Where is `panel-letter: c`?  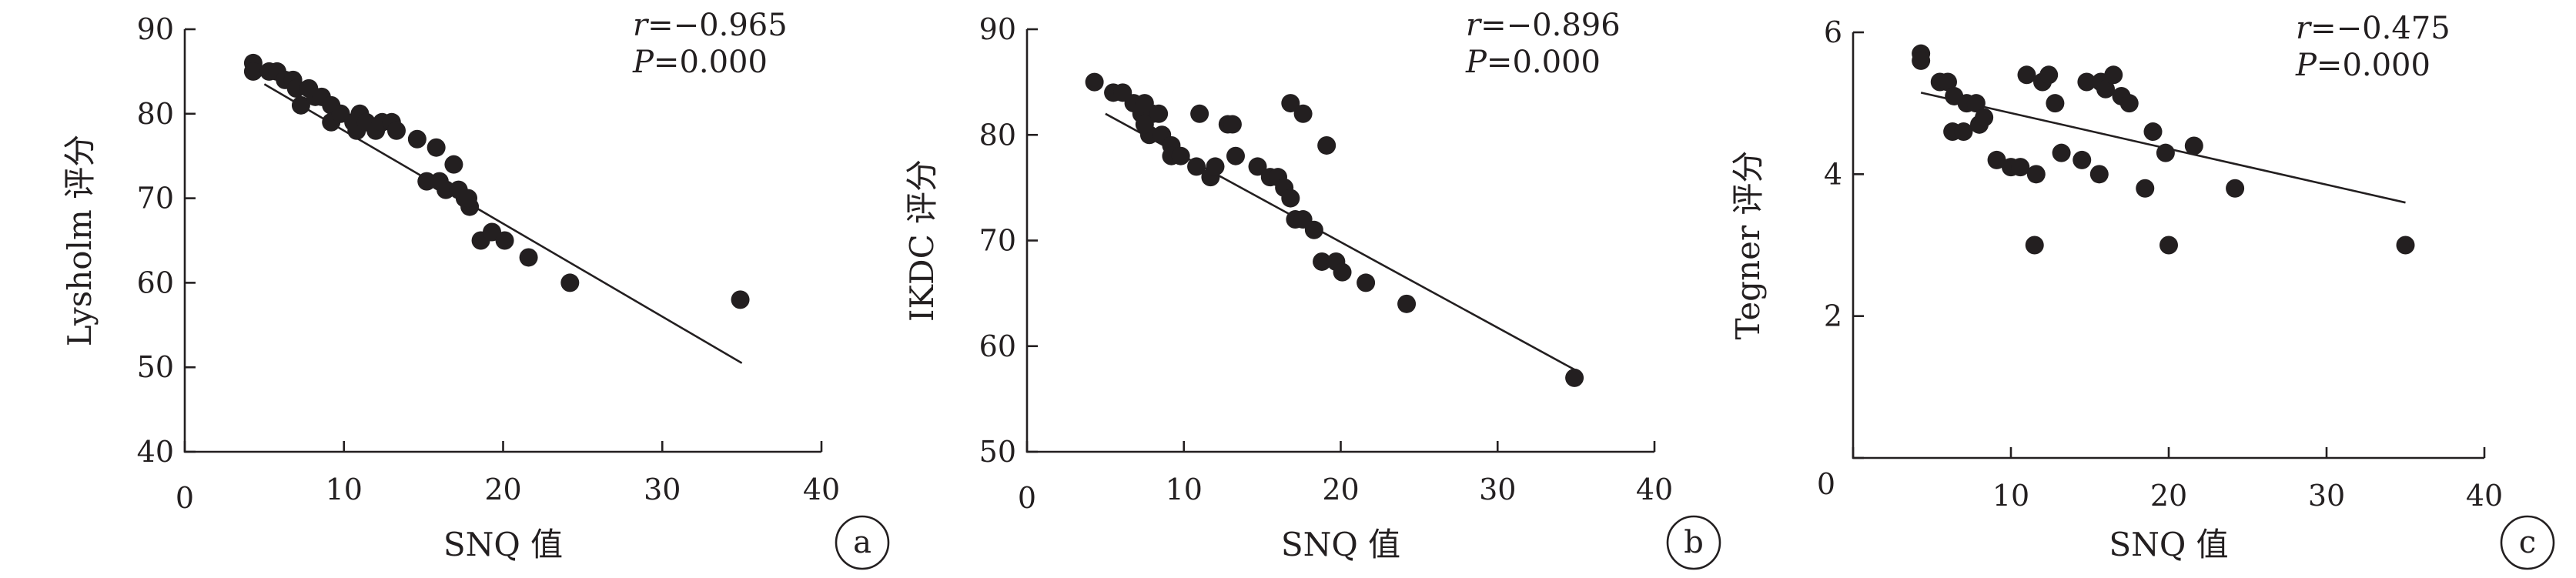 panel-letter: c is located at coordinates (2527, 542).